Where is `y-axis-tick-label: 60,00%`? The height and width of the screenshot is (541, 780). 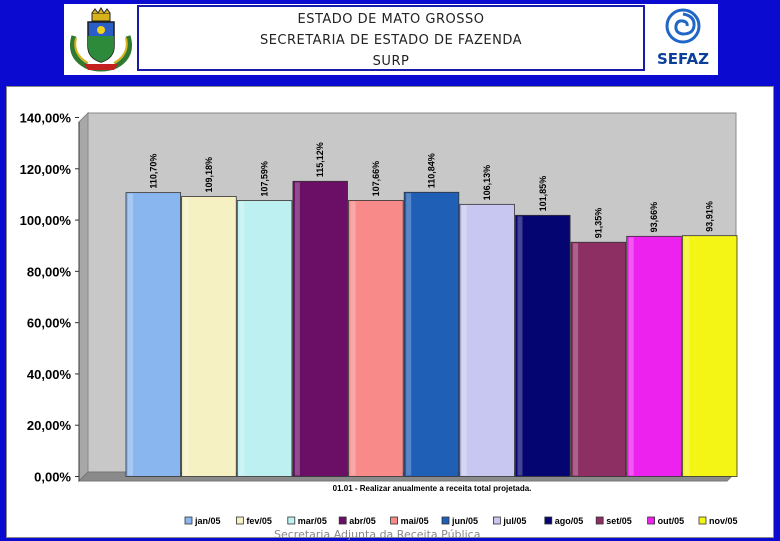 y-axis-tick-label: 60,00% is located at coordinates (49, 323).